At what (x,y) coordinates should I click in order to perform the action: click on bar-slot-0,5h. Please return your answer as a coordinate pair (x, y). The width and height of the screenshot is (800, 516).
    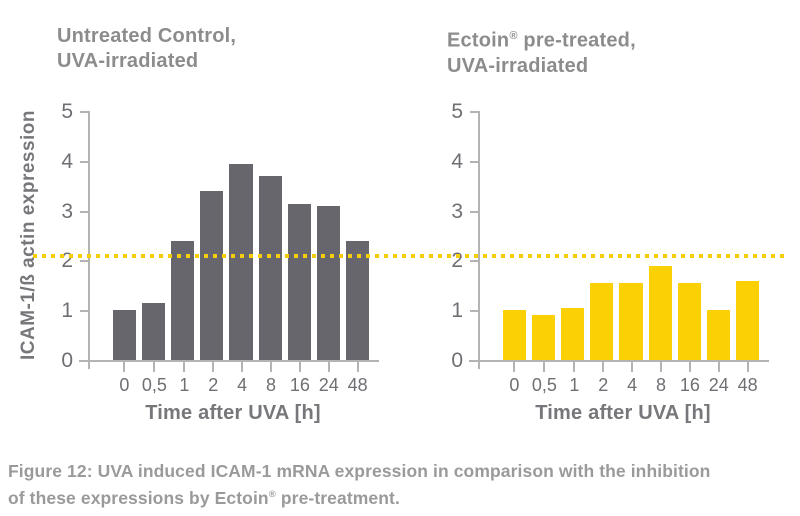
    Looking at the image, I should click on (154, 236).